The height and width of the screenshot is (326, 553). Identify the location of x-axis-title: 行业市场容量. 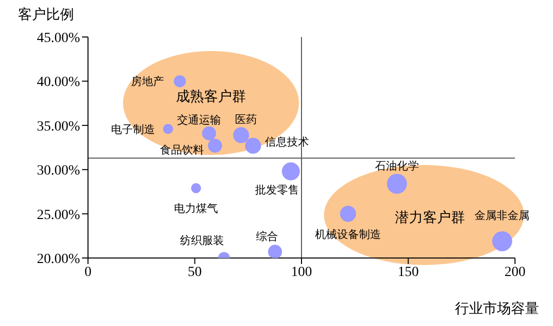
(497, 309).